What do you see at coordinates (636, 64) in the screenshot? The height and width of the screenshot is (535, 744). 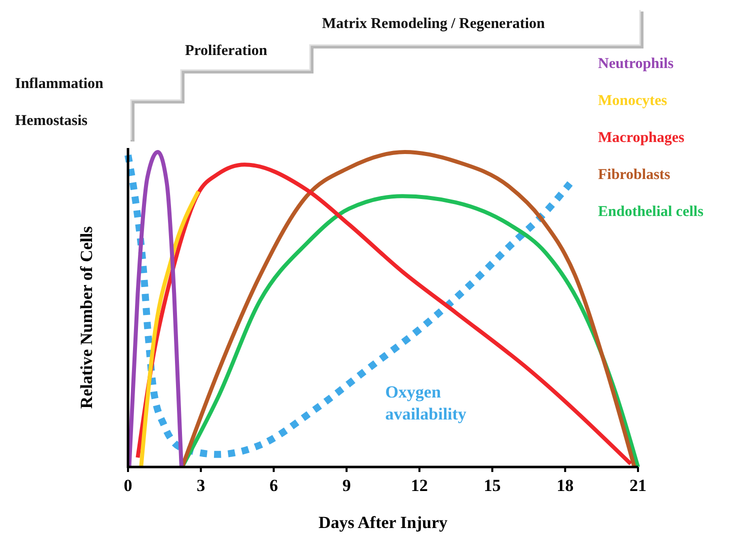 I see `text: Neutrophils` at bounding box center [636, 64].